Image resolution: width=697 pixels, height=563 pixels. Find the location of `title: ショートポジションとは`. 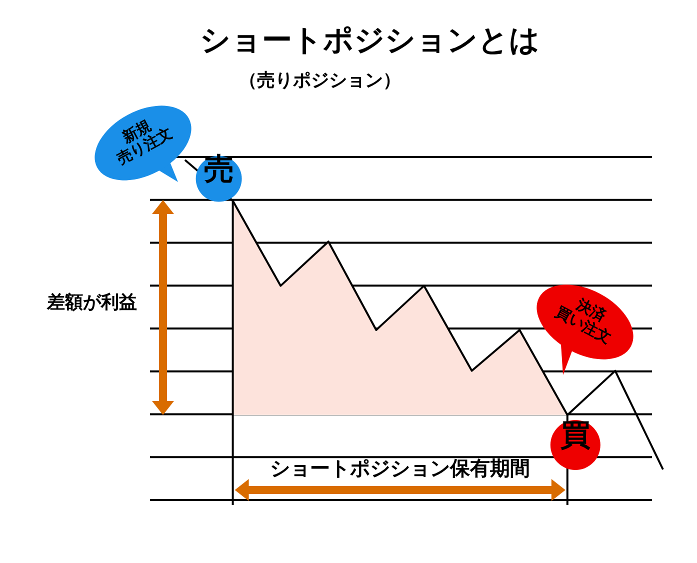

title: ショートポジションとは is located at coordinates (370, 40).